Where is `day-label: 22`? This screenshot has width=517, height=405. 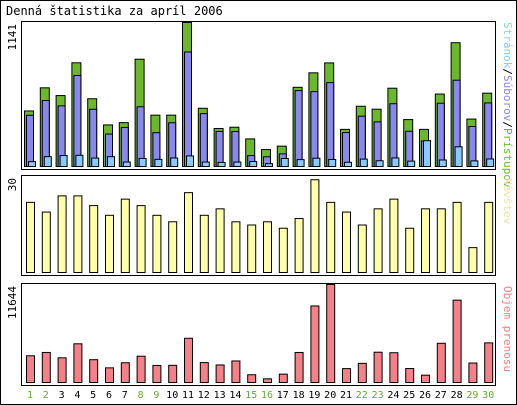
day-label: 22 is located at coordinates (362, 395).